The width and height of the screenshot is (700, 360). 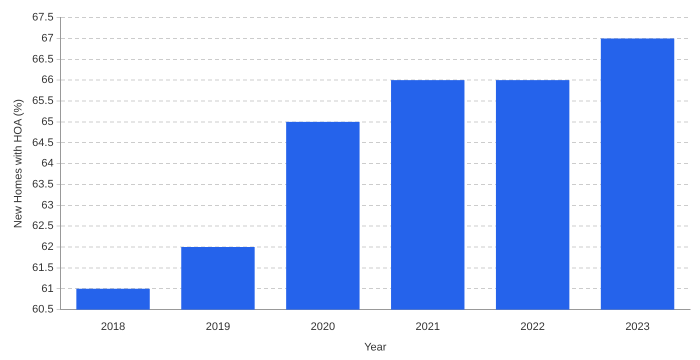 I want to click on y-tick-label: 61.5, so click(x=43, y=268).